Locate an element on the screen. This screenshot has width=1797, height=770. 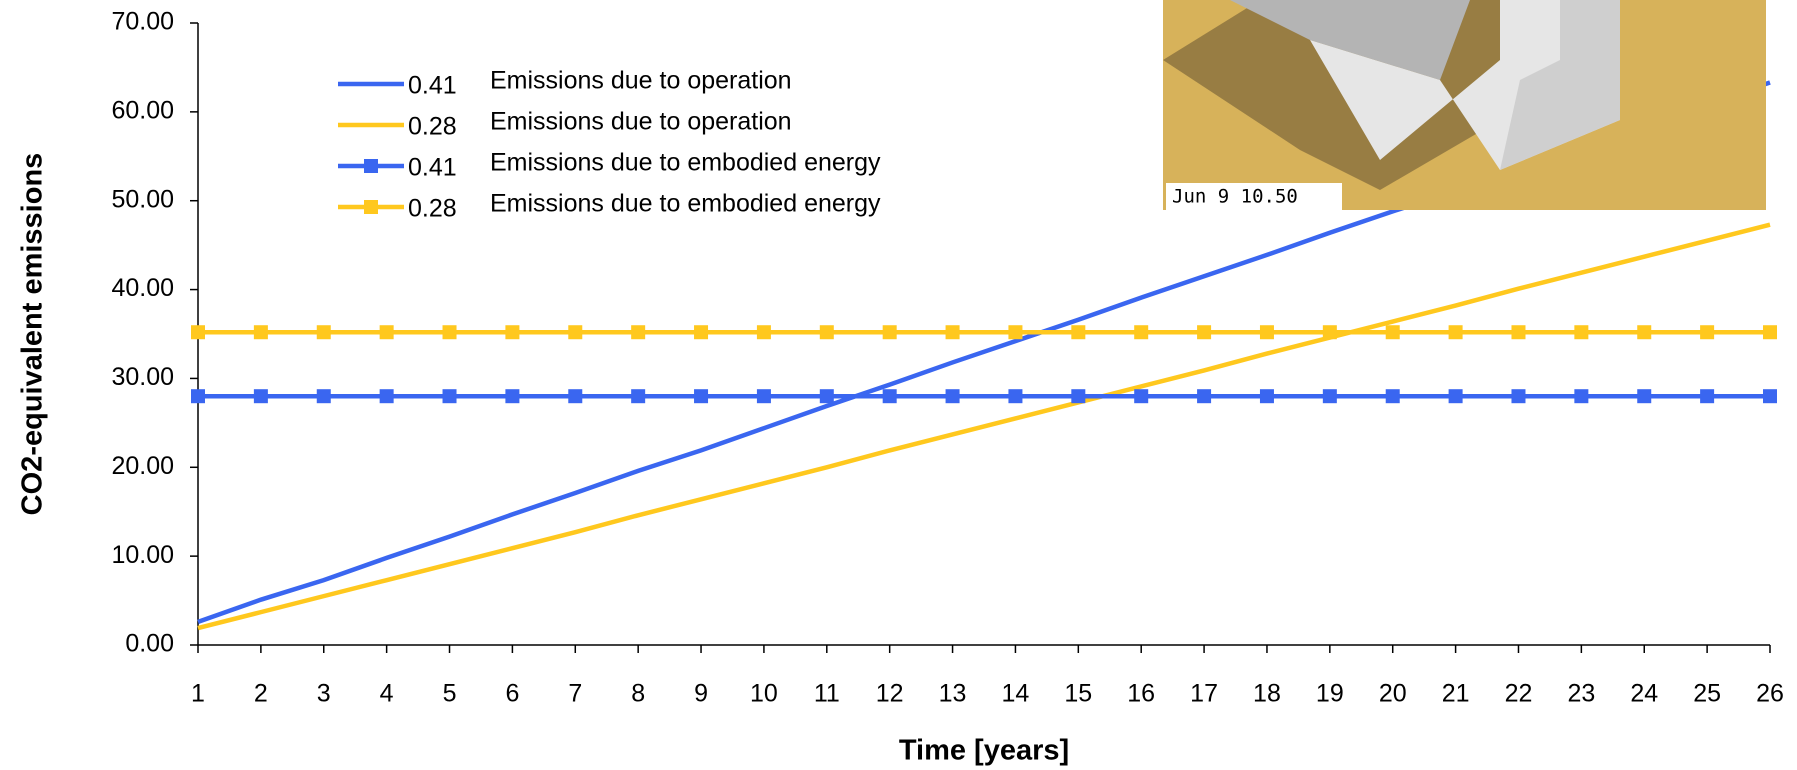
x-tick-label: 26 is located at coordinates (1770, 694).